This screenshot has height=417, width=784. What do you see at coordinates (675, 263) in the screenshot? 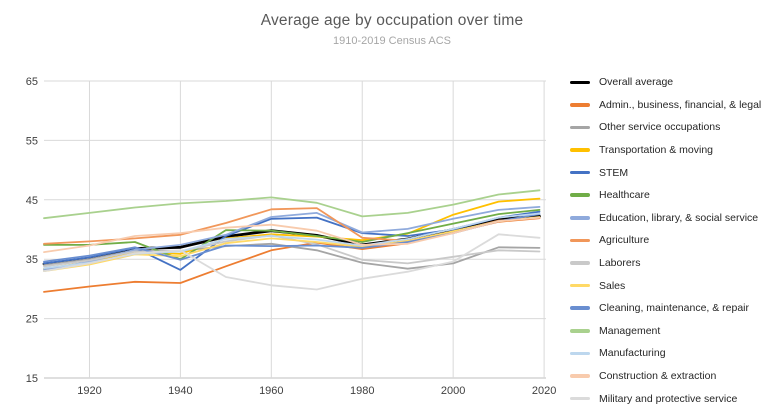
I see `legend-item: Laborers` at bounding box center [675, 263].